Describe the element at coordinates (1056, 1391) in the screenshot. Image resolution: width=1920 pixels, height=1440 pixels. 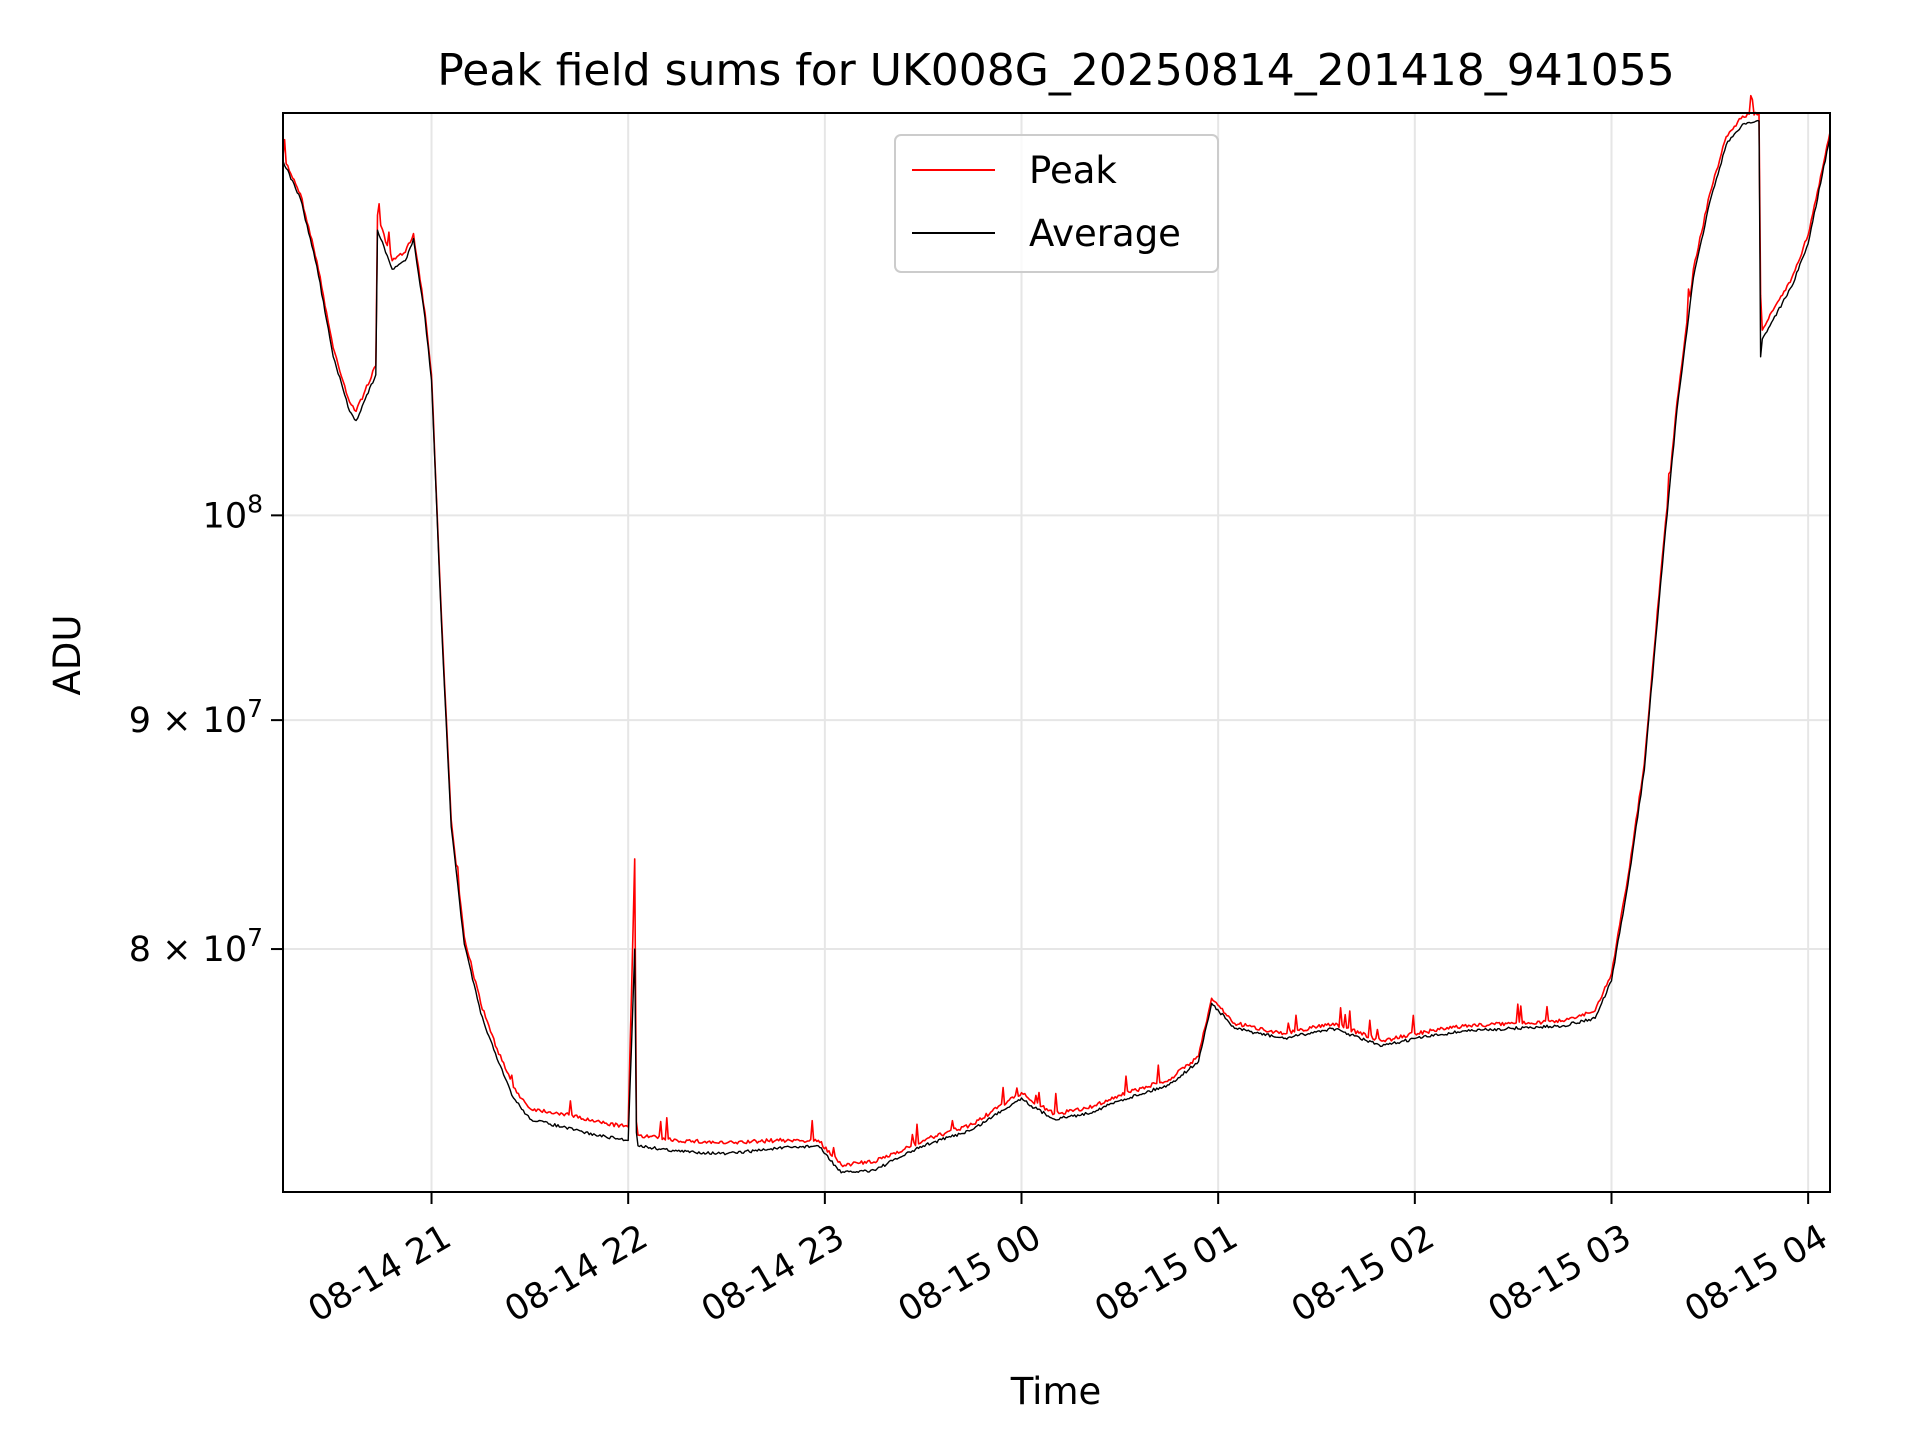
I see `x-axis-label: Time` at that location.